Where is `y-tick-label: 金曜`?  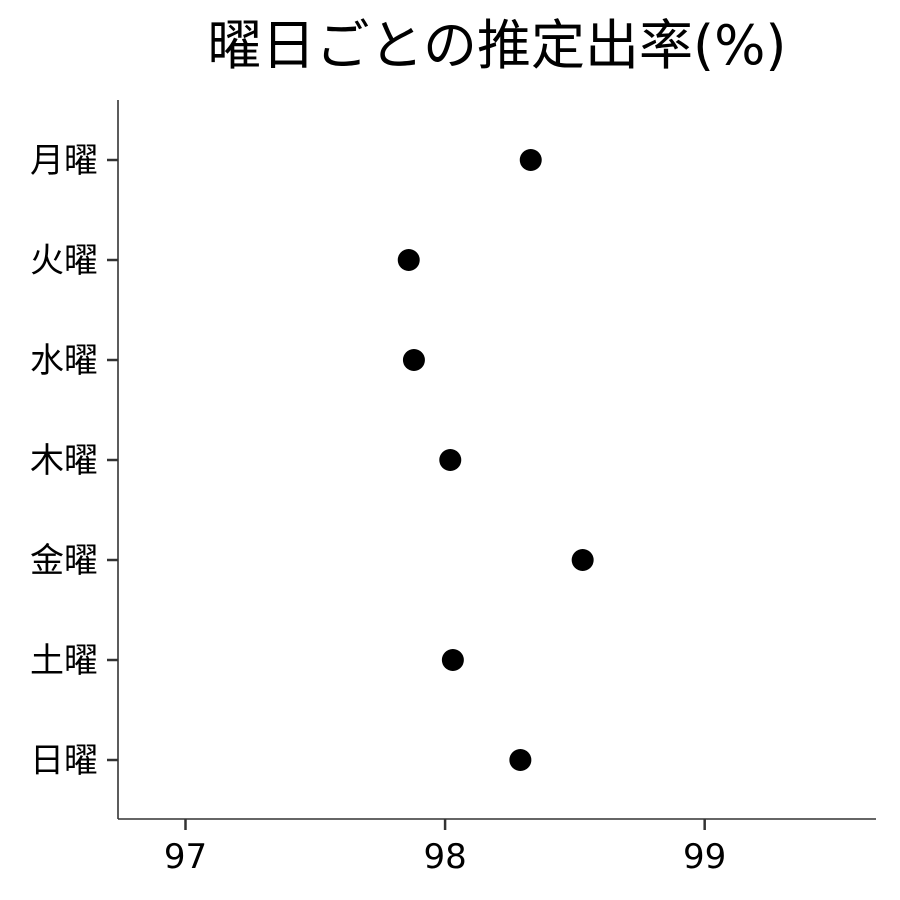 y-tick-label: 金曜 is located at coordinates (64, 561).